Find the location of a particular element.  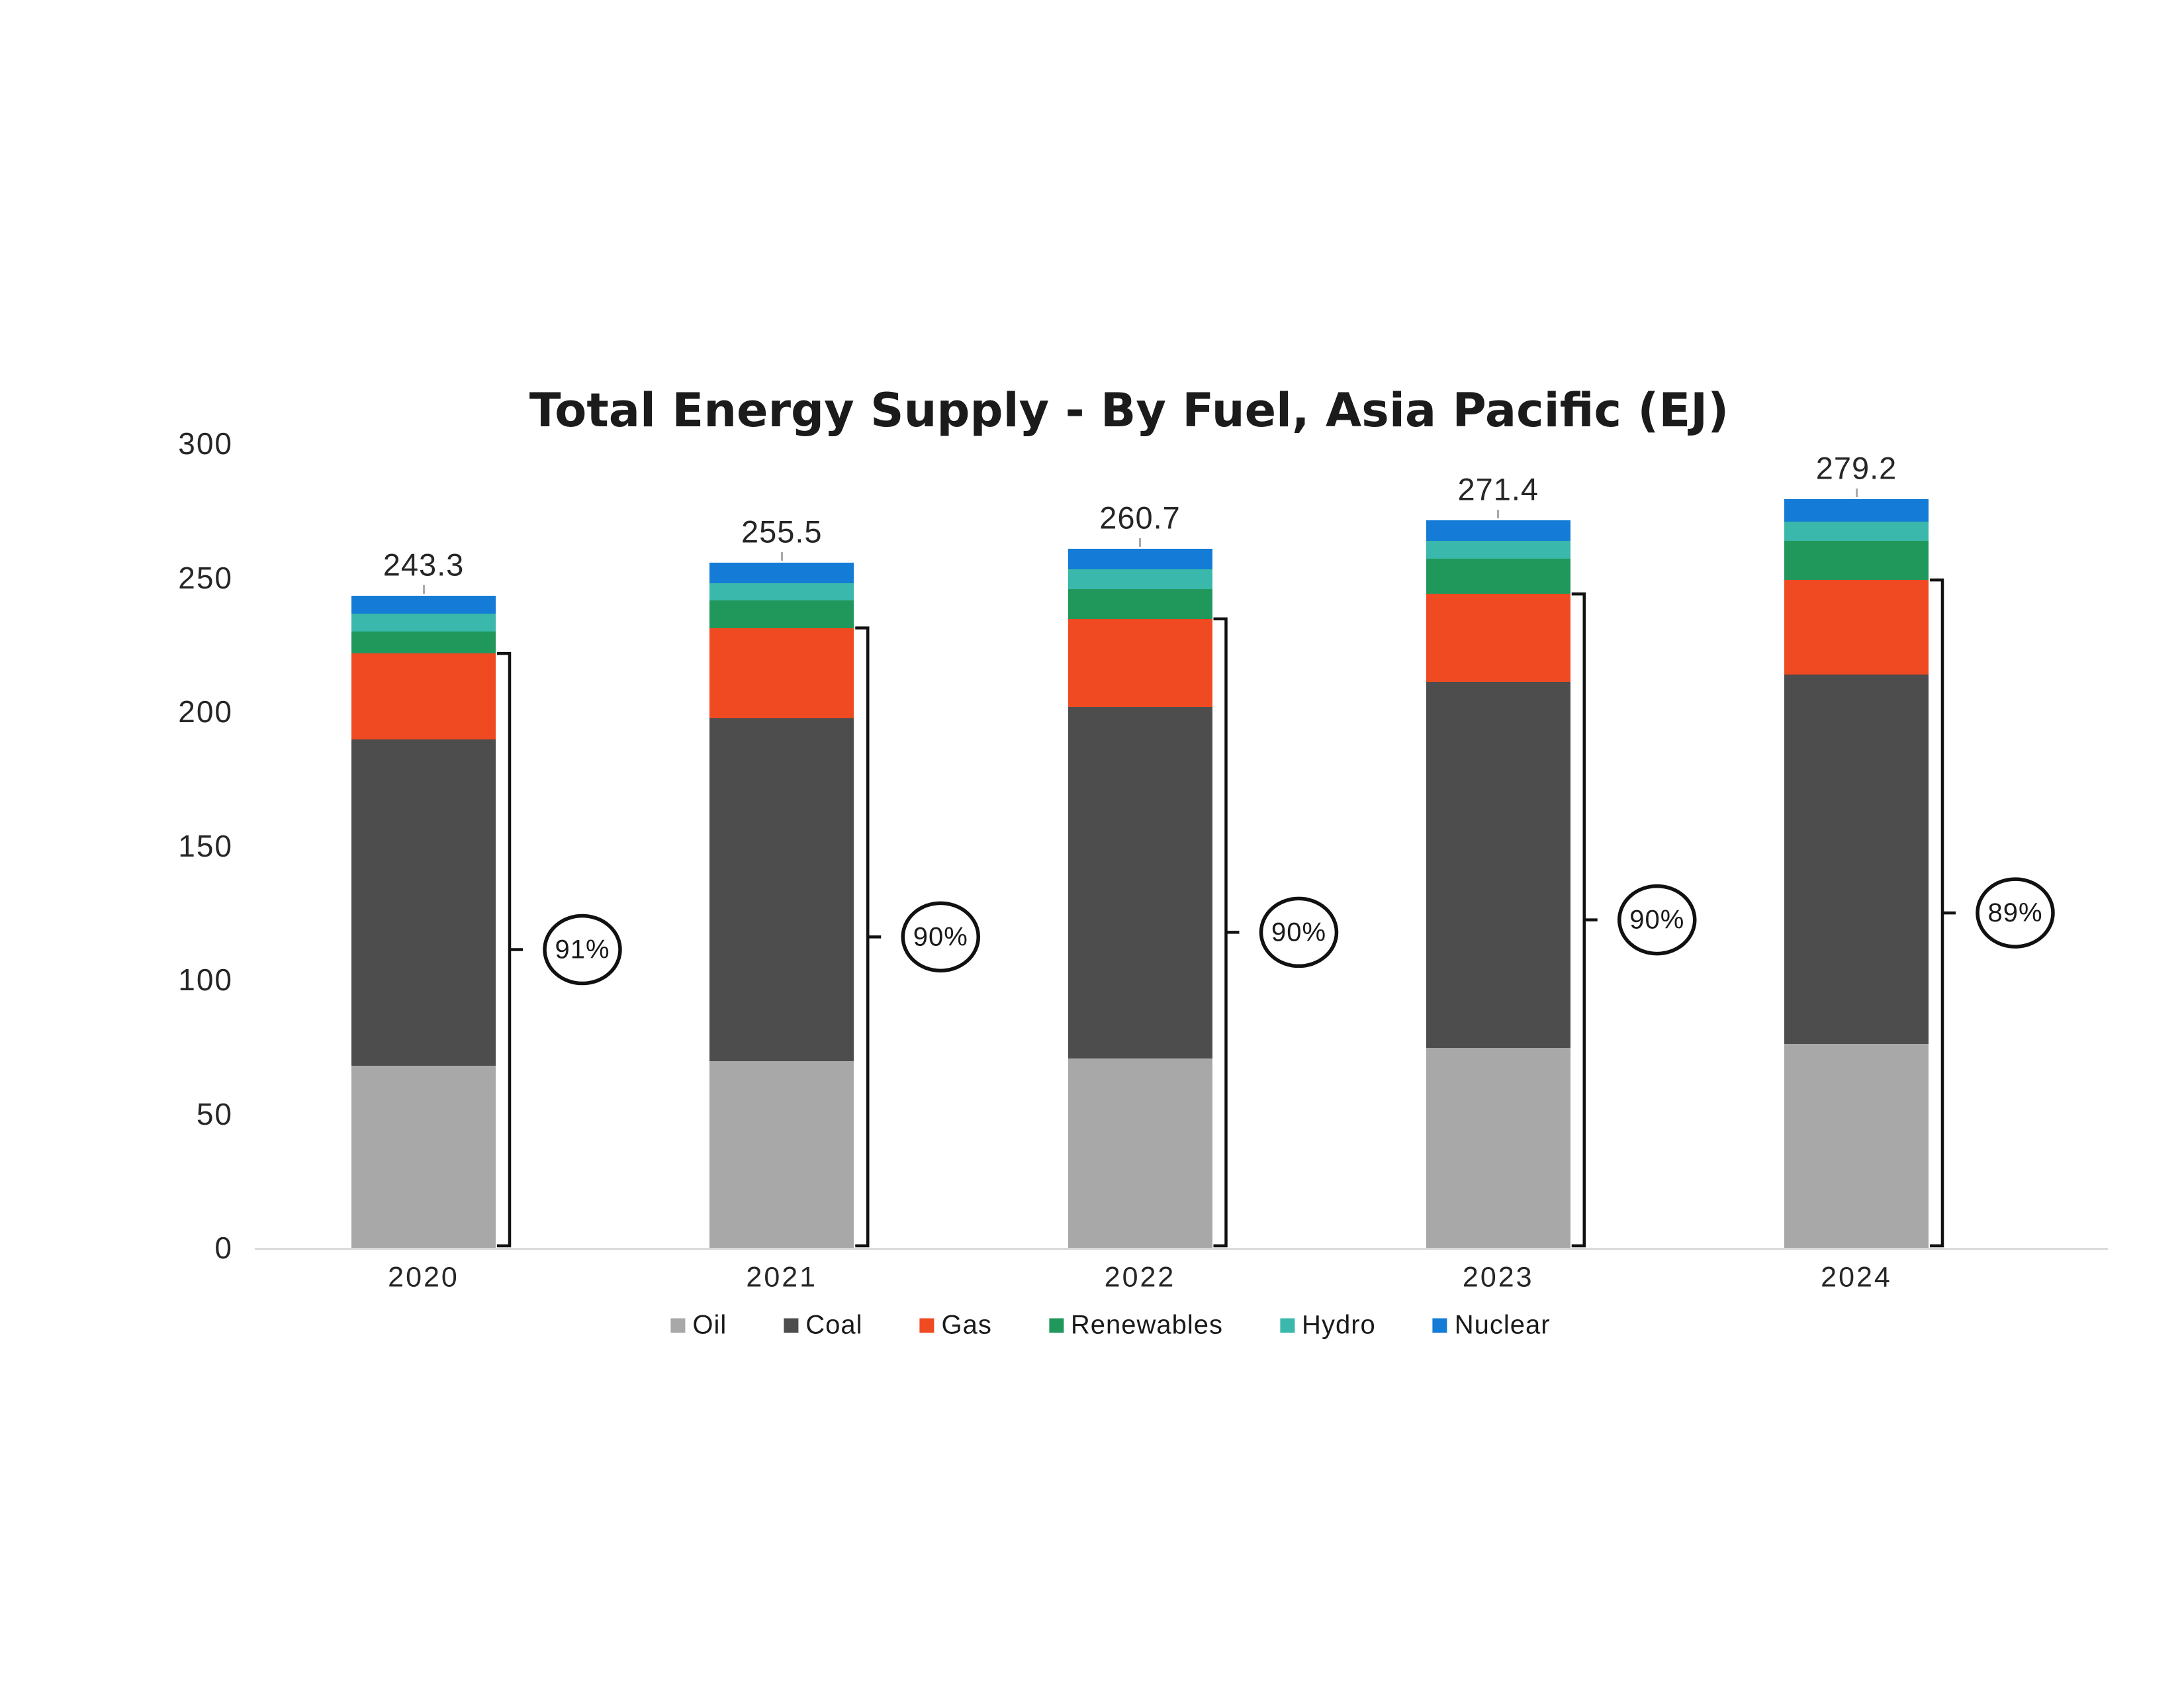

fossil-share-circle-2021 is located at coordinates (940, 937).